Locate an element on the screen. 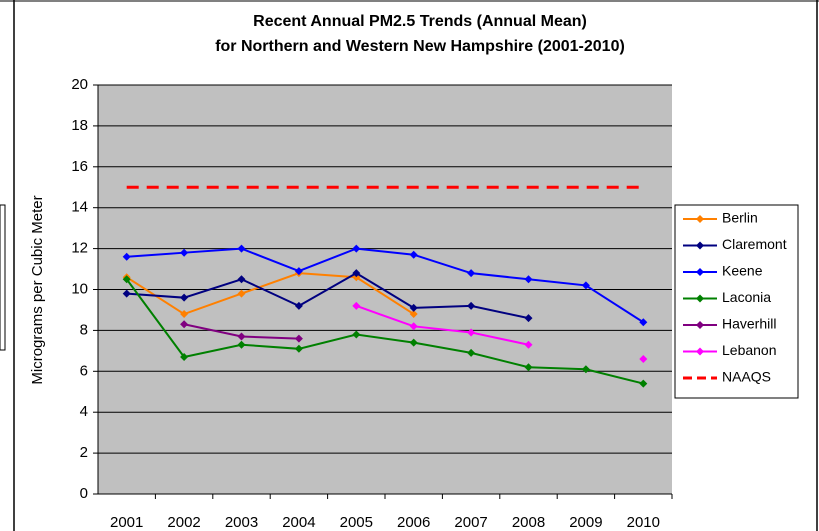  x-tick-label: 2002 is located at coordinates (183, 522).